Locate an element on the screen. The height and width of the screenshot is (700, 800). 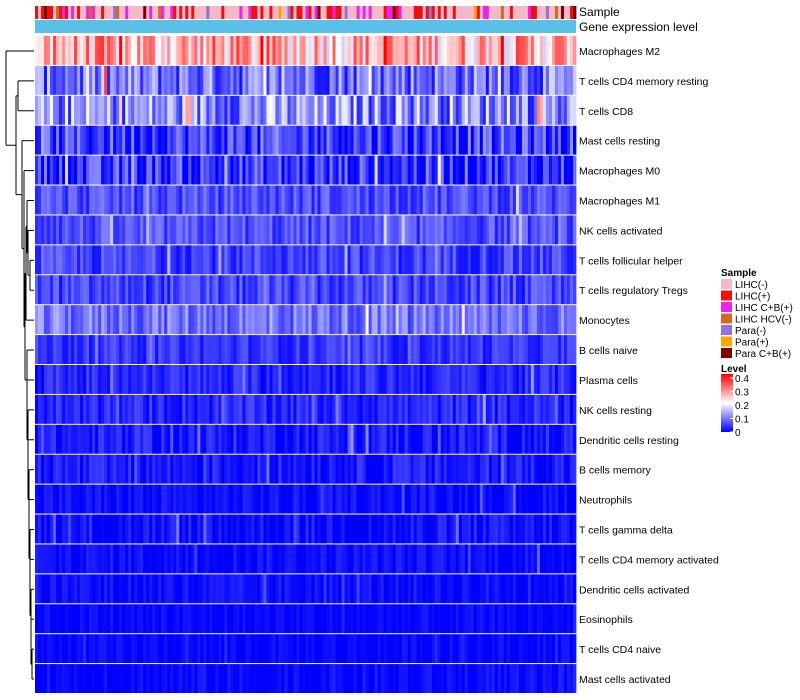
row-label: NK cells activated is located at coordinates (621, 231).